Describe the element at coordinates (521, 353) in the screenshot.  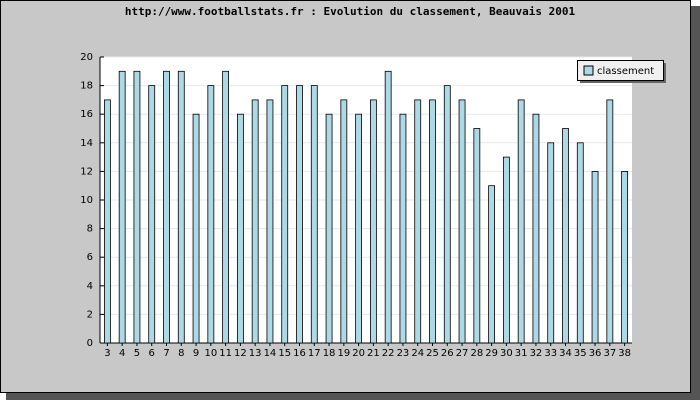
I see `x-tick-label: 31` at that location.